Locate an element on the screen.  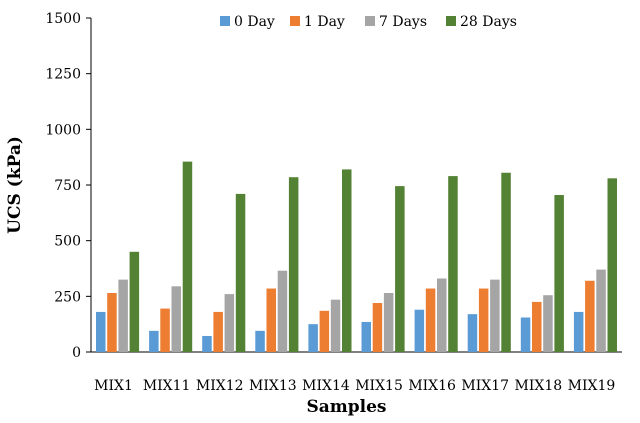
y-tick-label: 1500 is located at coordinates (63, 19).